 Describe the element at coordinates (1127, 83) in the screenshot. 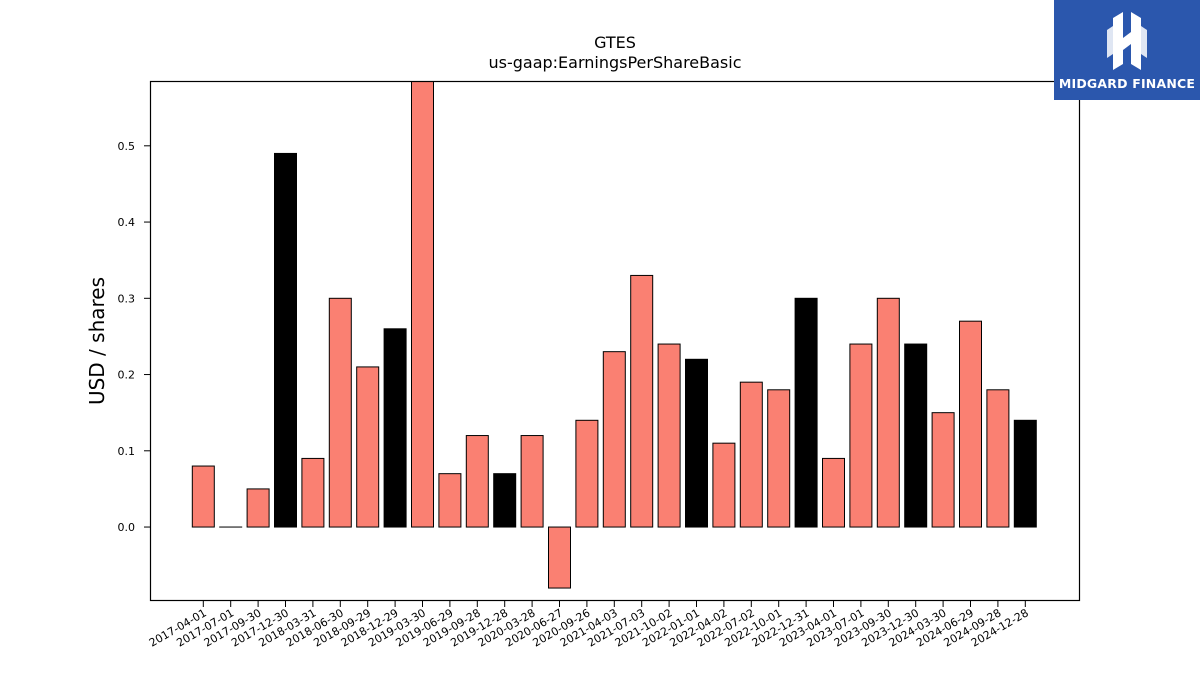

I see `brand-name: MIDGARD FINANCE` at that location.